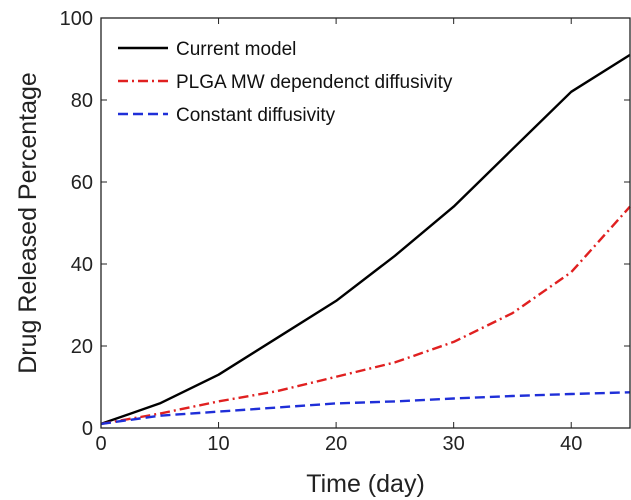 The width and height of the screenshot is (631, 500). Describe the element at coordinates (82, 101) in the screenshot. I see `y-tick-label: 80` at that location.